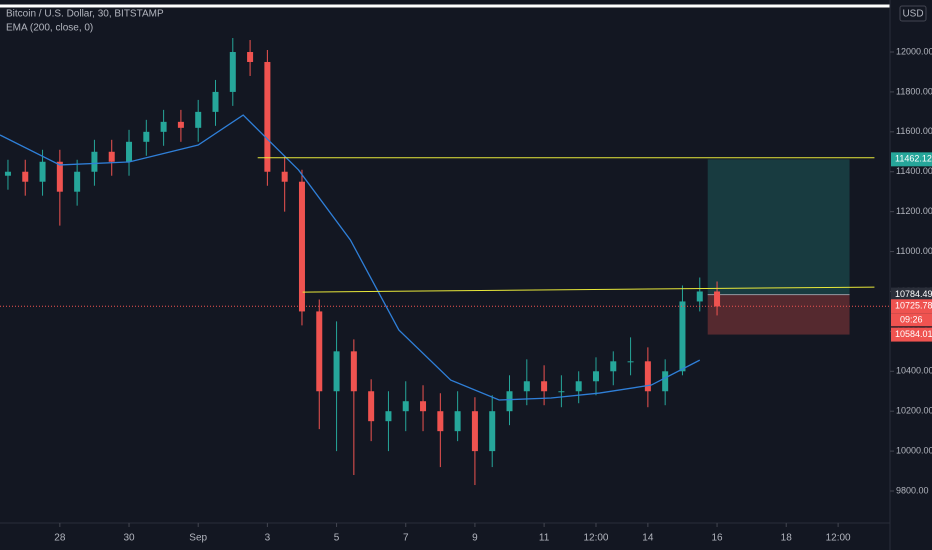 The width and height of the screenshot is (932, 550). I want to click on x-tick-label: 11, so click(544, 538).